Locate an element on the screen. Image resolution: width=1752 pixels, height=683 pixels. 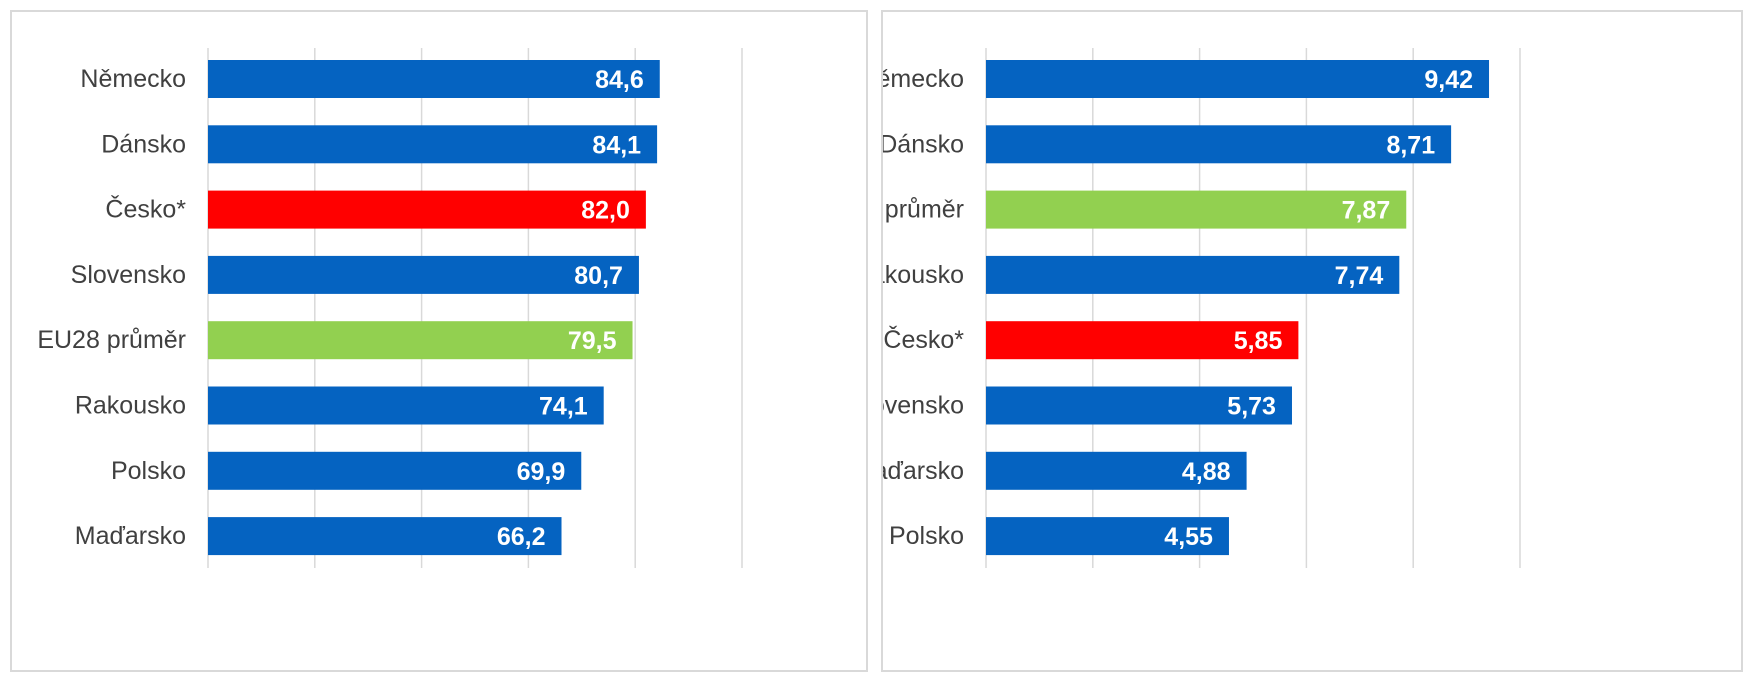
value-label: 4,55 is located at coordinates (1188, 537).